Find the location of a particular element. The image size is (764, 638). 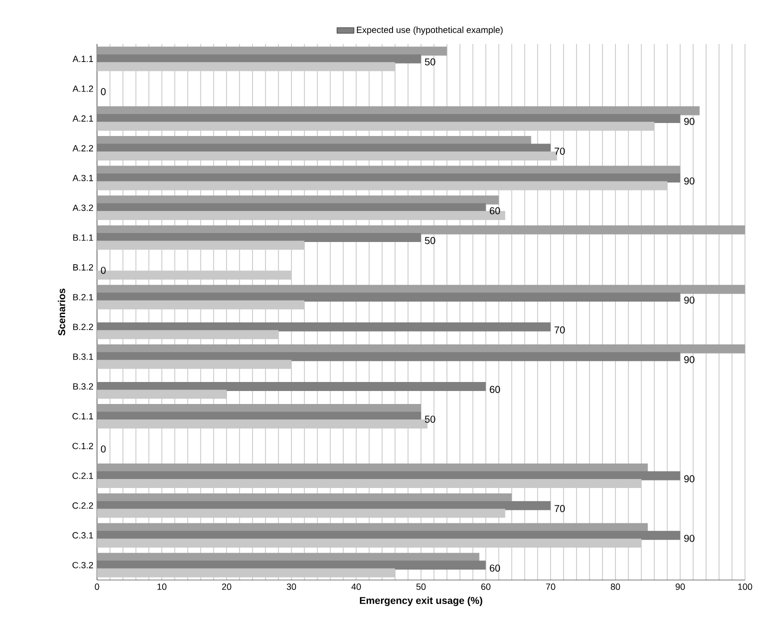

y-tick-label: C.2.1 is located at coordinates (83, 475).